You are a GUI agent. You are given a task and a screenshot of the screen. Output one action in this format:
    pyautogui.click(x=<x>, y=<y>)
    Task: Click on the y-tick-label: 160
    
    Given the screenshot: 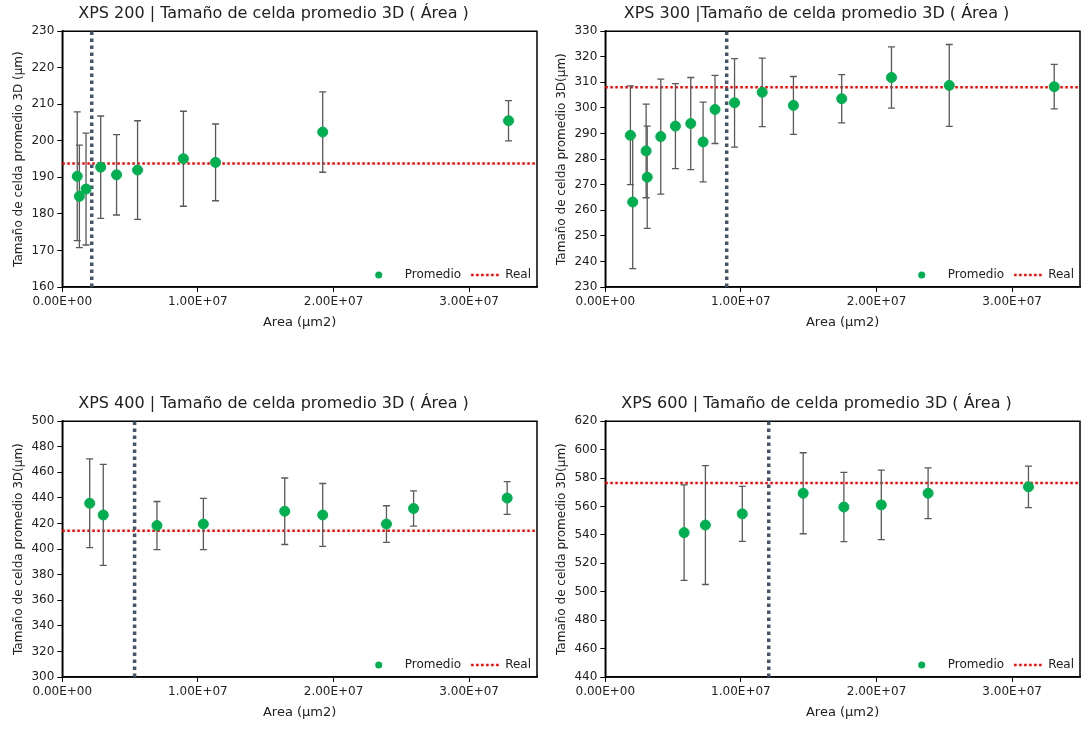 What is the action you would take?
    pyautogui.click(x=43, y=286)
    